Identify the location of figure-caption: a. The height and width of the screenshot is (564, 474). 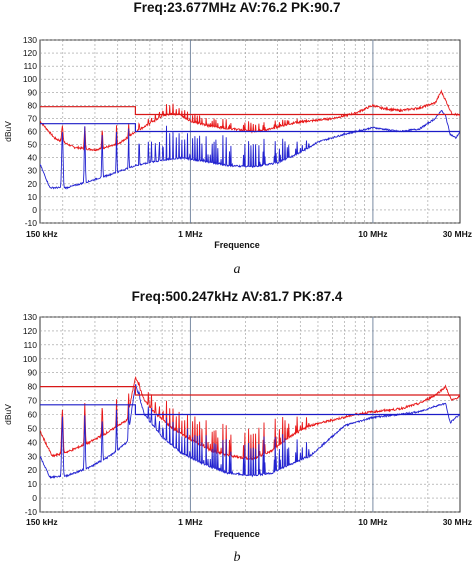
(237, 269).